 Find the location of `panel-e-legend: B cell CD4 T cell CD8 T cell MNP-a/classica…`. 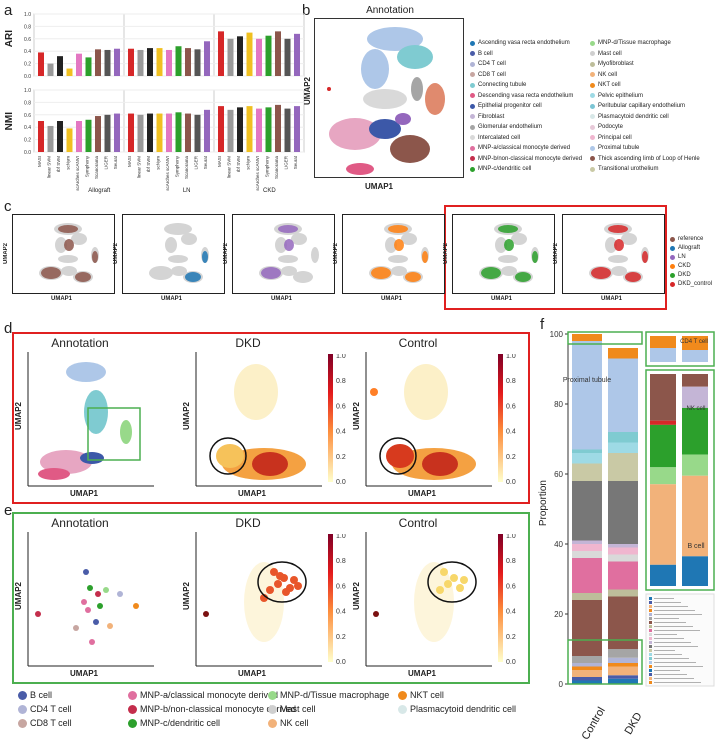

panel-e-legend: B cell CD4 T cell CD8 T cell MNP-a/classica… is located at coordinates (278, 712).